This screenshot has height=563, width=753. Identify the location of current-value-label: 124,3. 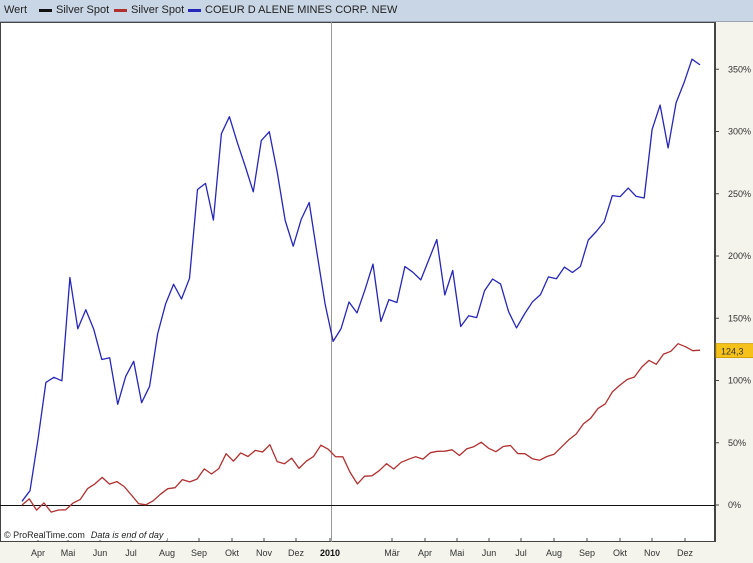
(732, 352).